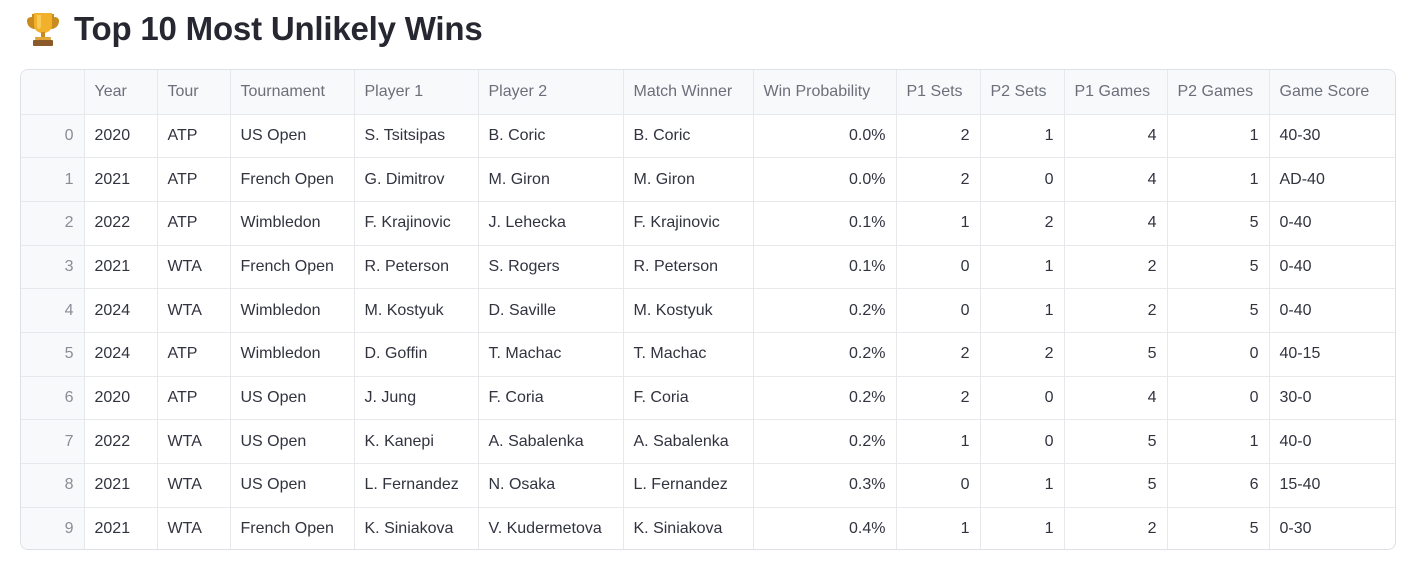  What do you see at coordinates (416, 485) in the screenshot?
I see `player1-cell: L. Fernandez` at bounding box center [416, 485].